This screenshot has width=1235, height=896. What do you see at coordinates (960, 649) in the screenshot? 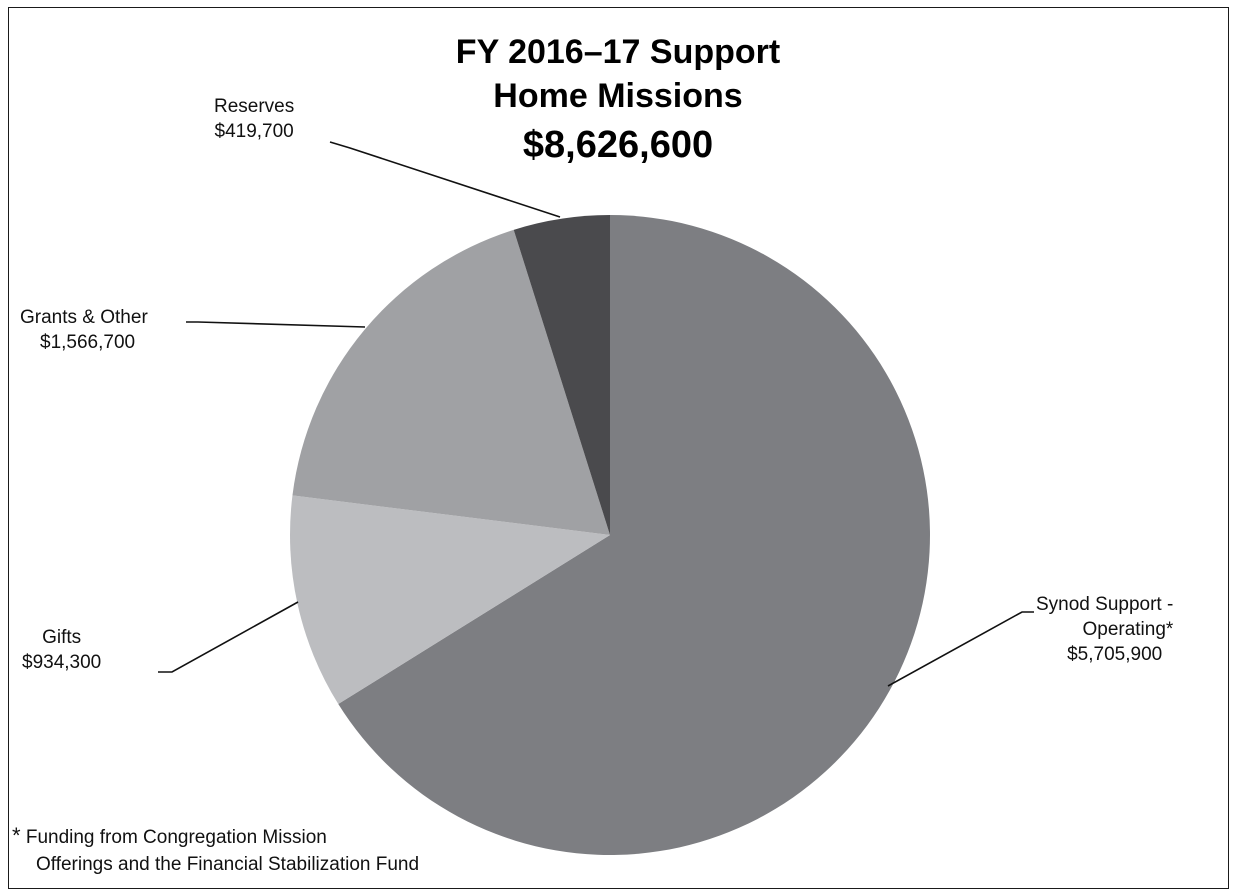
I see `leader-line-synod-support` at bounding box center [960, 649].